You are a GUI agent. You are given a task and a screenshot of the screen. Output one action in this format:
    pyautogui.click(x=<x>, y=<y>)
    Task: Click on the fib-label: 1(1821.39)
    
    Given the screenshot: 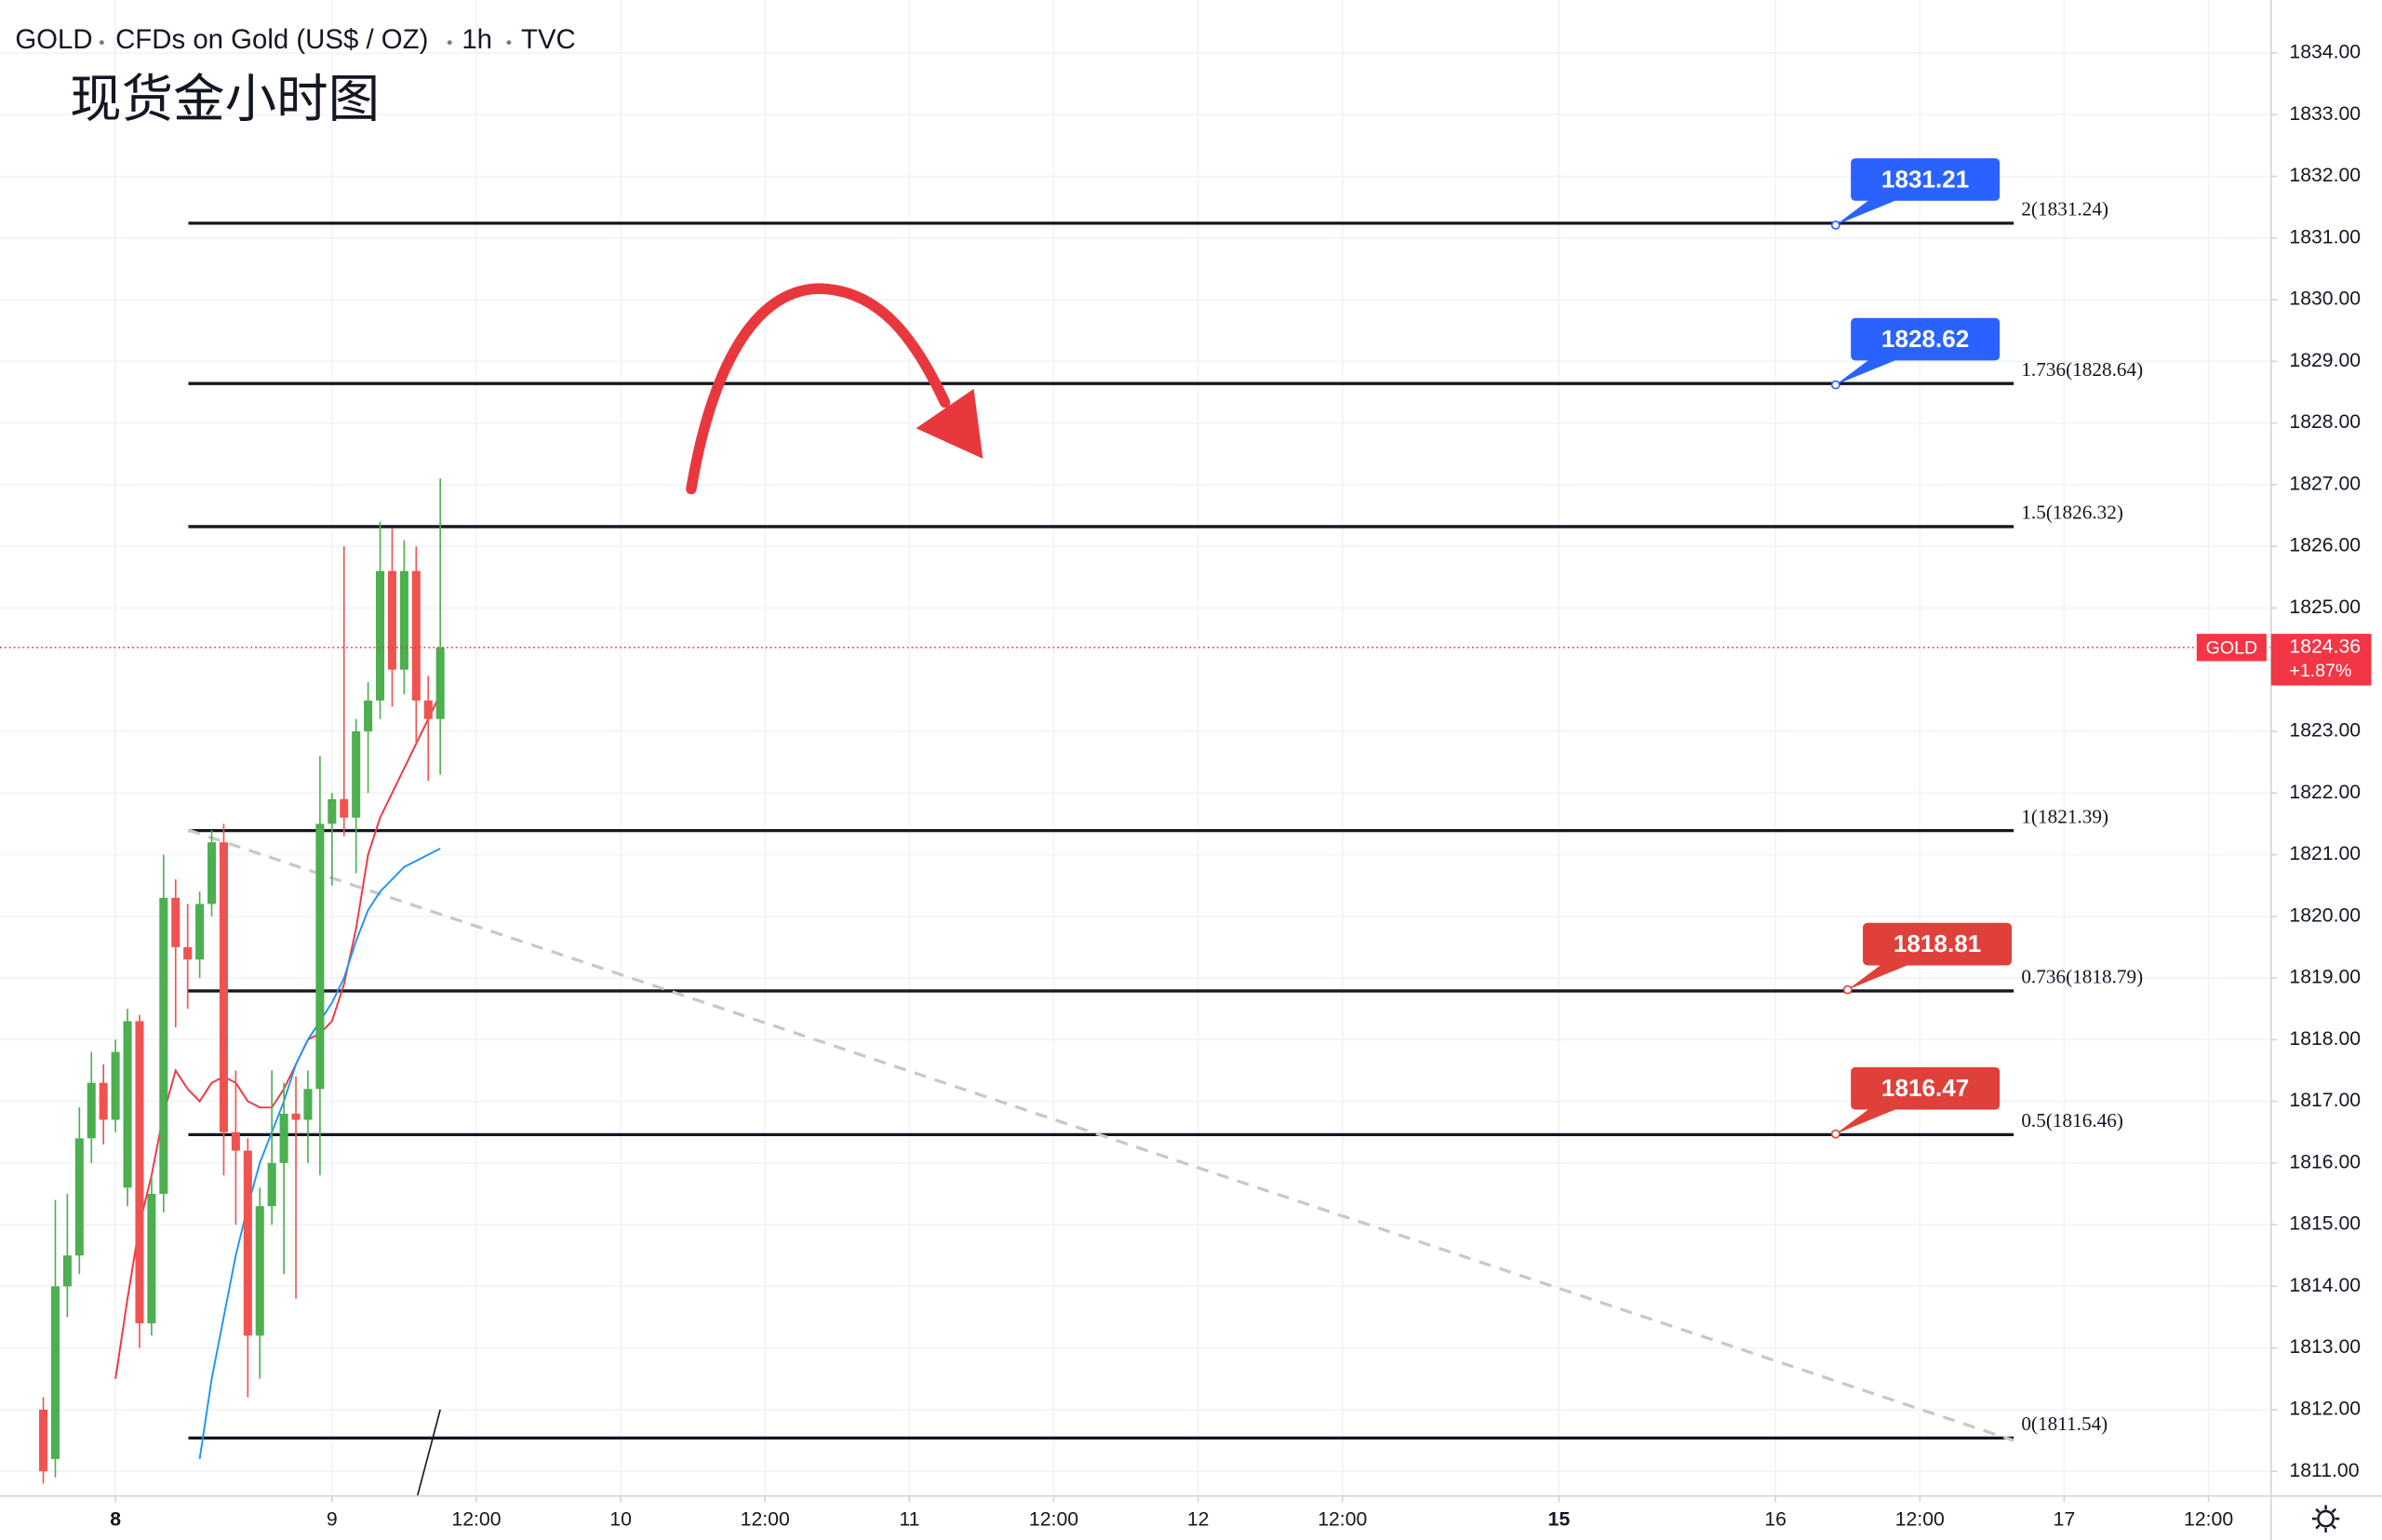 What is the action you would take?
    pyautogui.click(x=2064, y=816)
    